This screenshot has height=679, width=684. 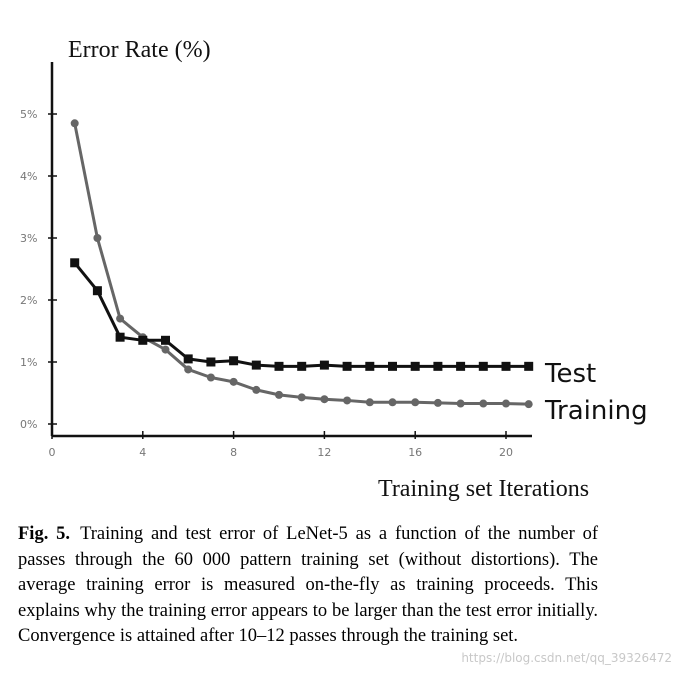 What do you see at coordinates (596, 411) in the screenshot?
I see `series-label-training: Training` at bounding box center [596, 411].